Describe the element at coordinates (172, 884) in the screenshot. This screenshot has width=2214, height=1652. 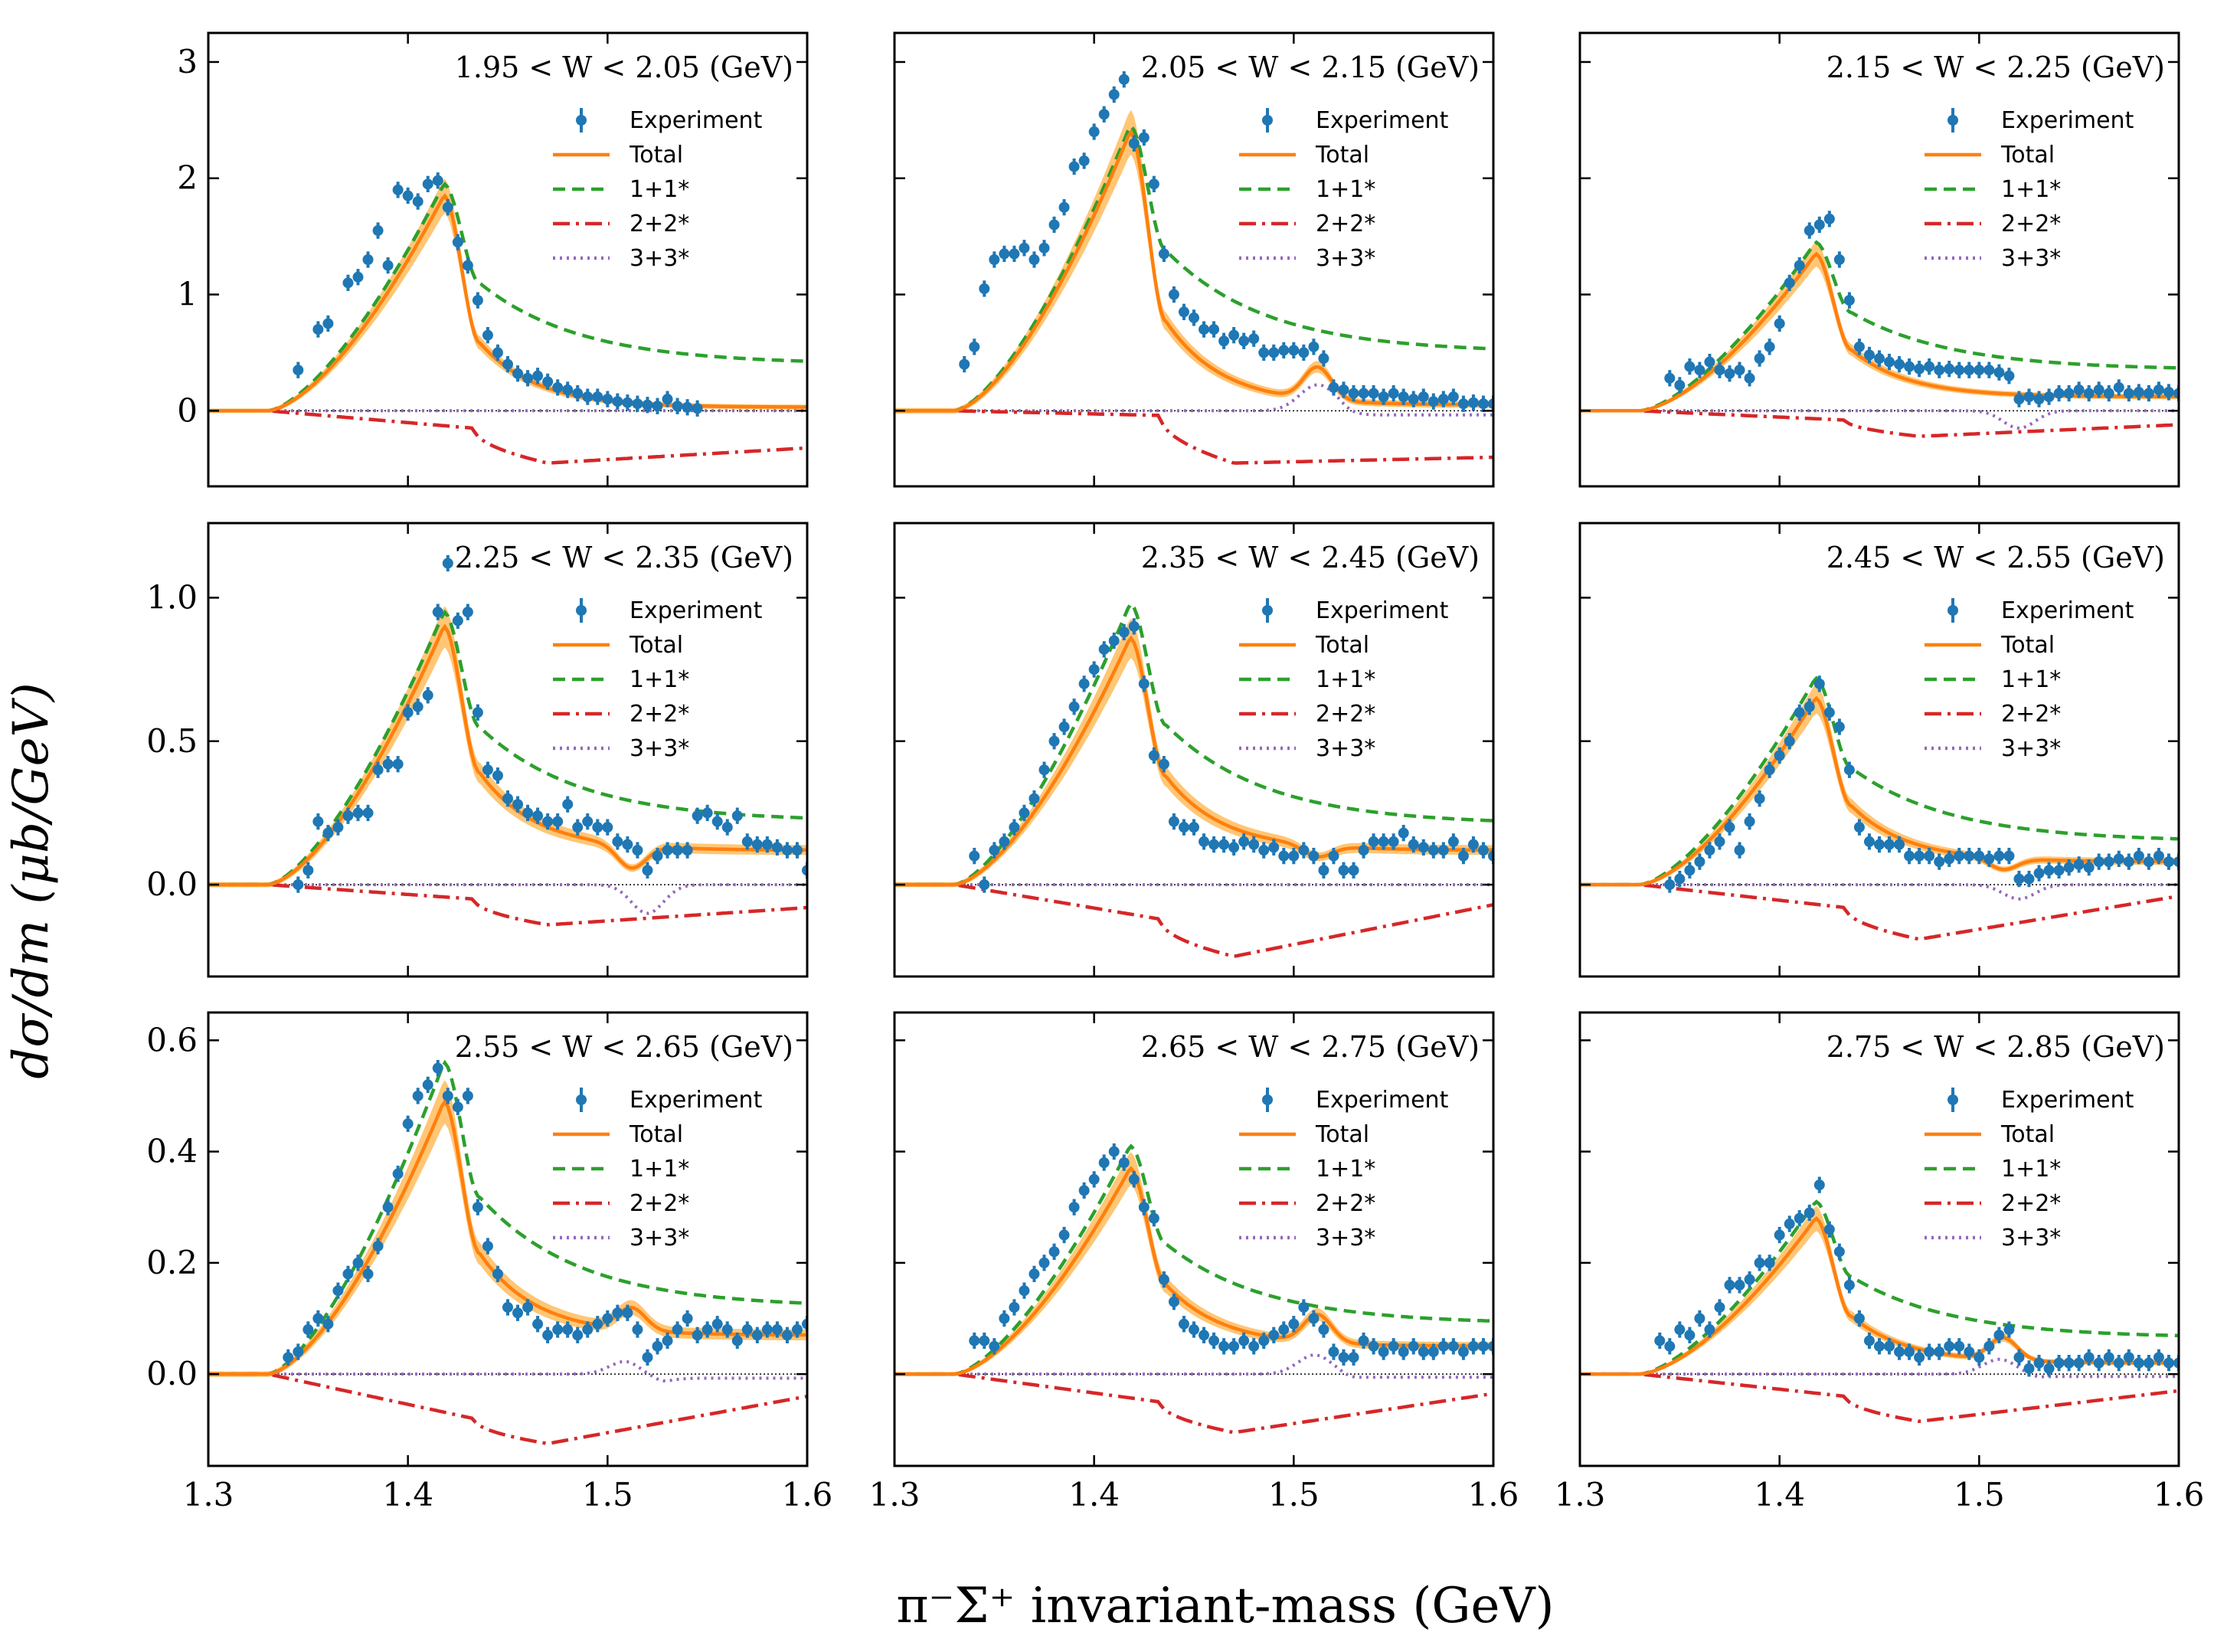
I see `y-tick-label: 0.0` at that location.